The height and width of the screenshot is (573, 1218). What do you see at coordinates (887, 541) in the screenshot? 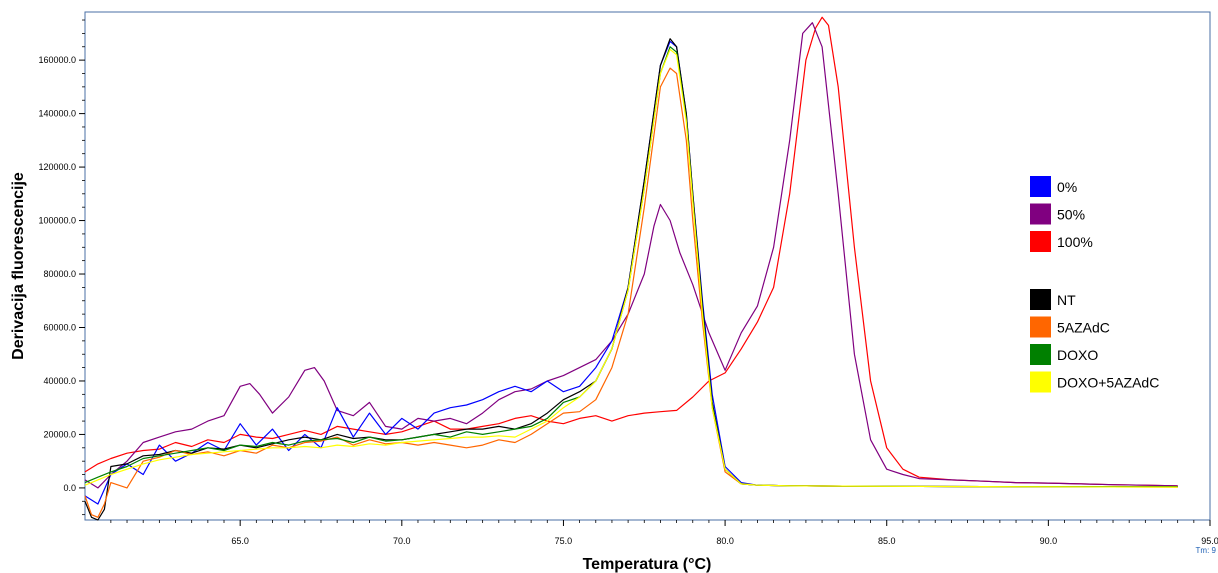
I see `x-tick-label-4: 85.0` at bounding box center [887, 541].